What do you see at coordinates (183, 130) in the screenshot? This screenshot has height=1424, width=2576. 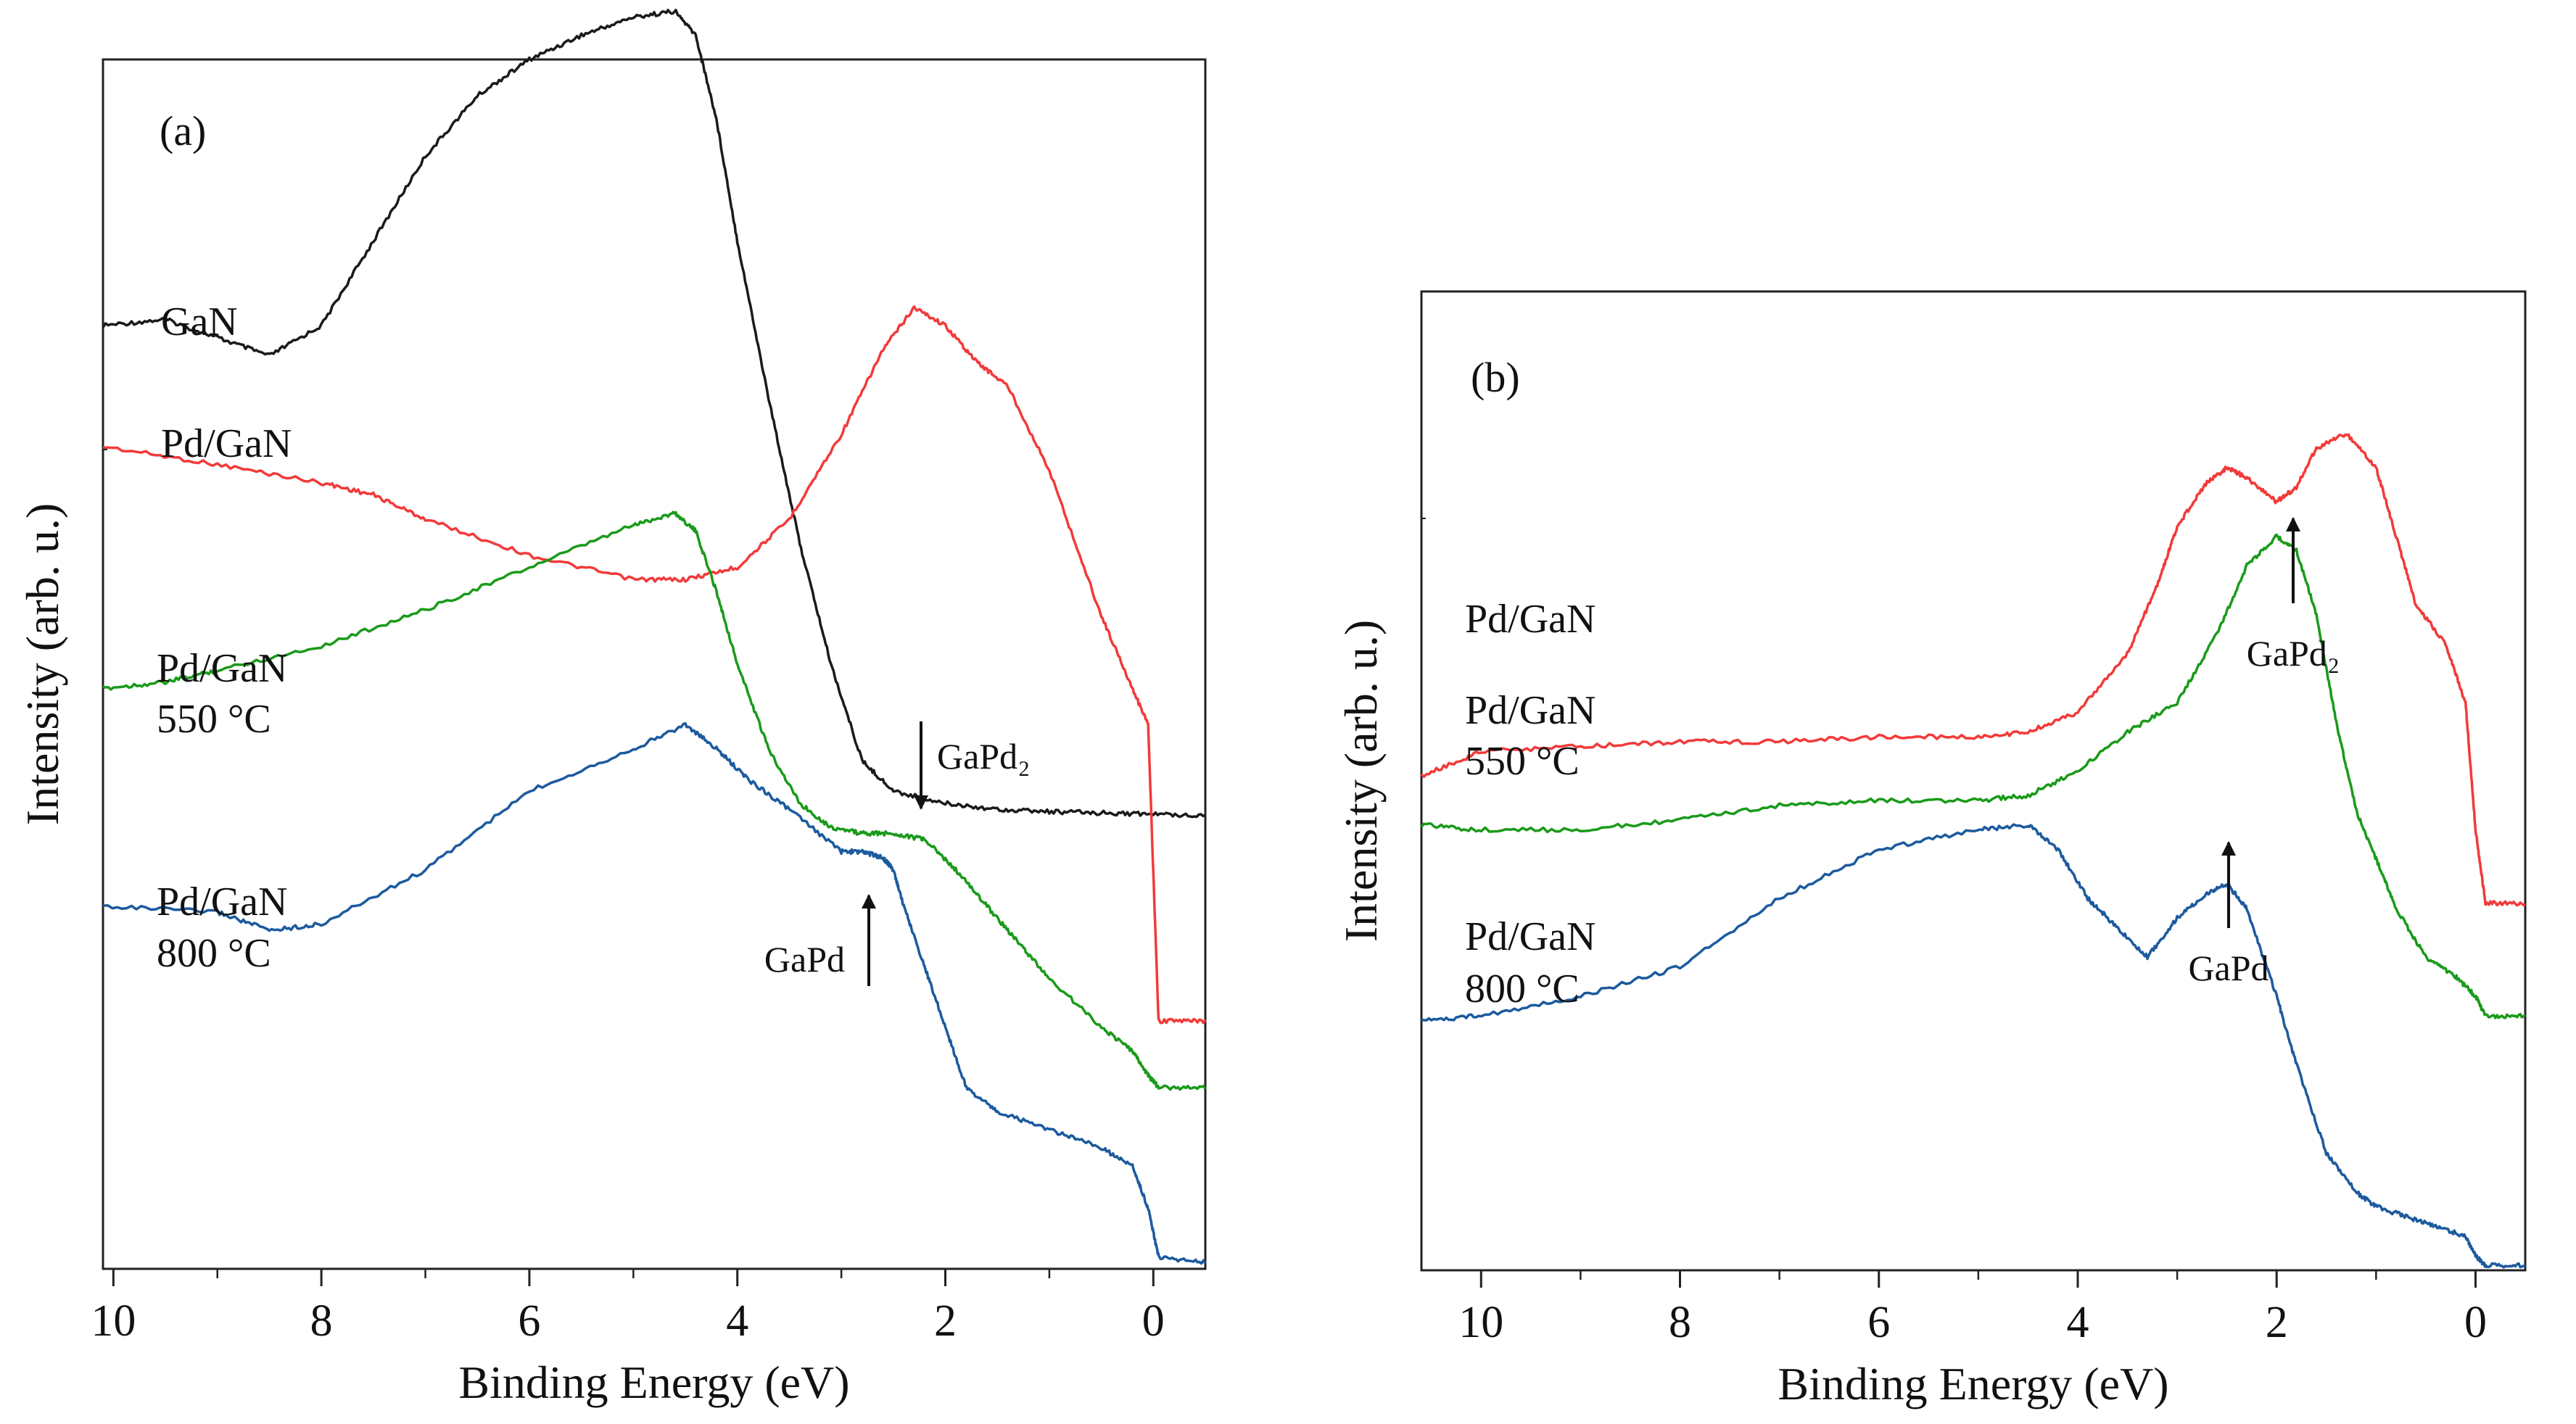 I see `panel-label: (a)` at bounding box center [183, 130].